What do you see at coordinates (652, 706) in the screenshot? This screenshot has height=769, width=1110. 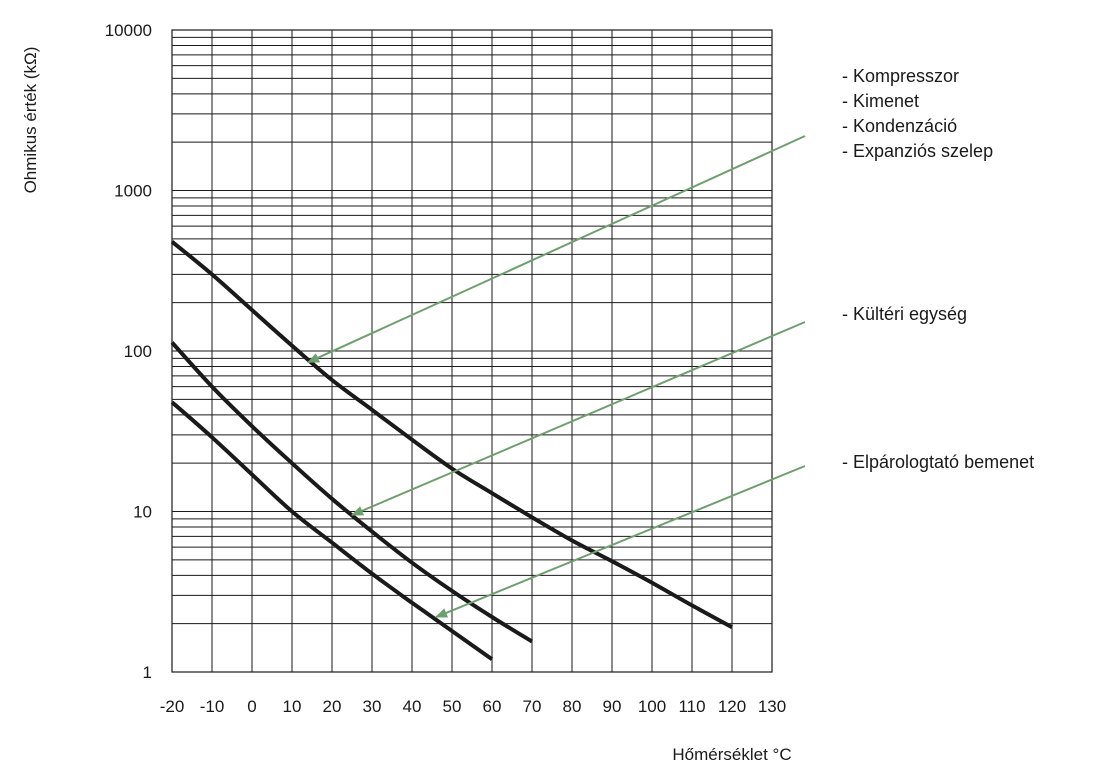 I see `x-tick-label: 100` at bounding box center [652, 706].